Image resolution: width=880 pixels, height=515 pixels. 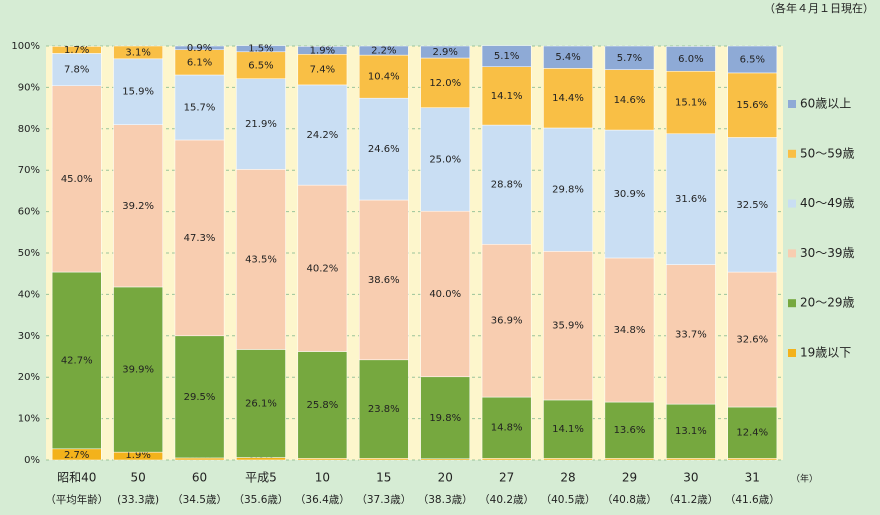 I want to click on value-label: 5.7%, so click(x=629, y=58).